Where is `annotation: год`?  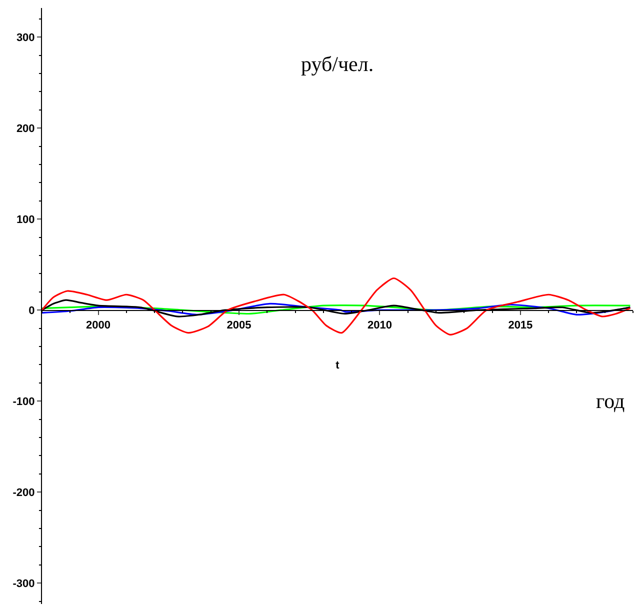 annotation: год is located at coordinates (610, 401).